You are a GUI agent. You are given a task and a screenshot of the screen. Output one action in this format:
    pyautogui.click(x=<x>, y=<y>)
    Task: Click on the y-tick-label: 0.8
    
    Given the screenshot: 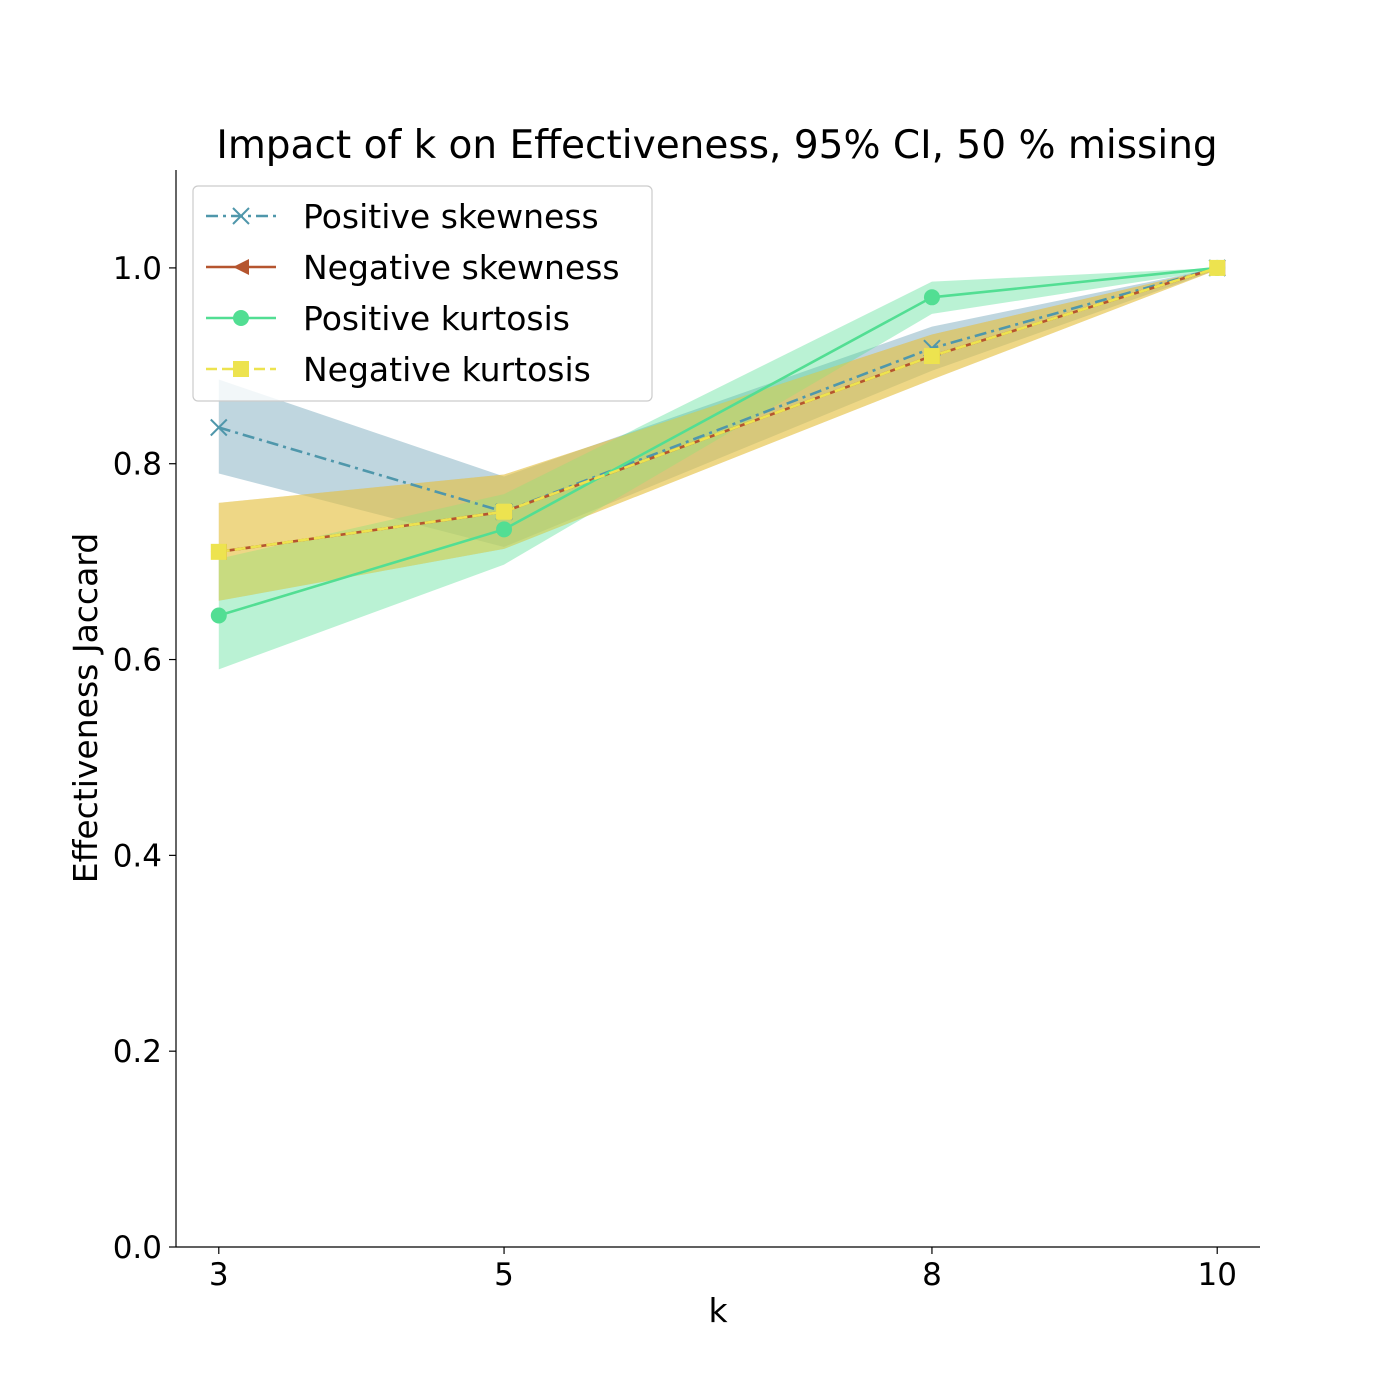 What is the action you would take?
    pyautogui.click(x=137, y=465)
    